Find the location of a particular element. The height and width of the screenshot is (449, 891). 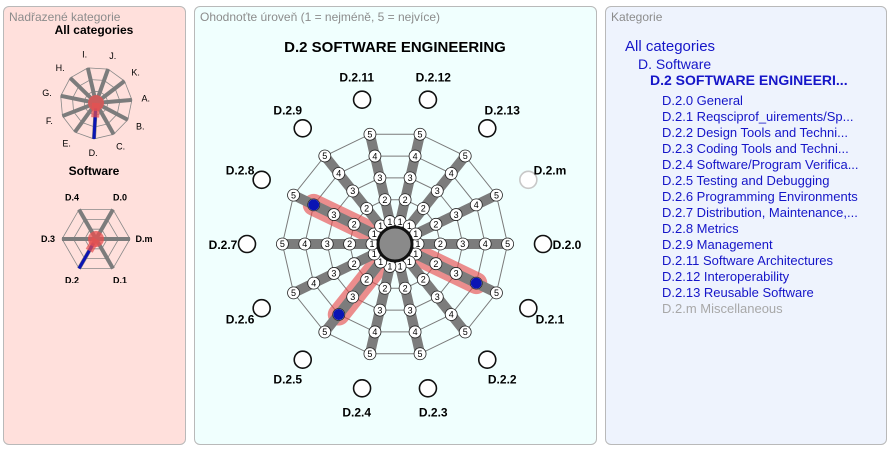

tree-item: D.2.9 Management is located at coordinates (717, 244).